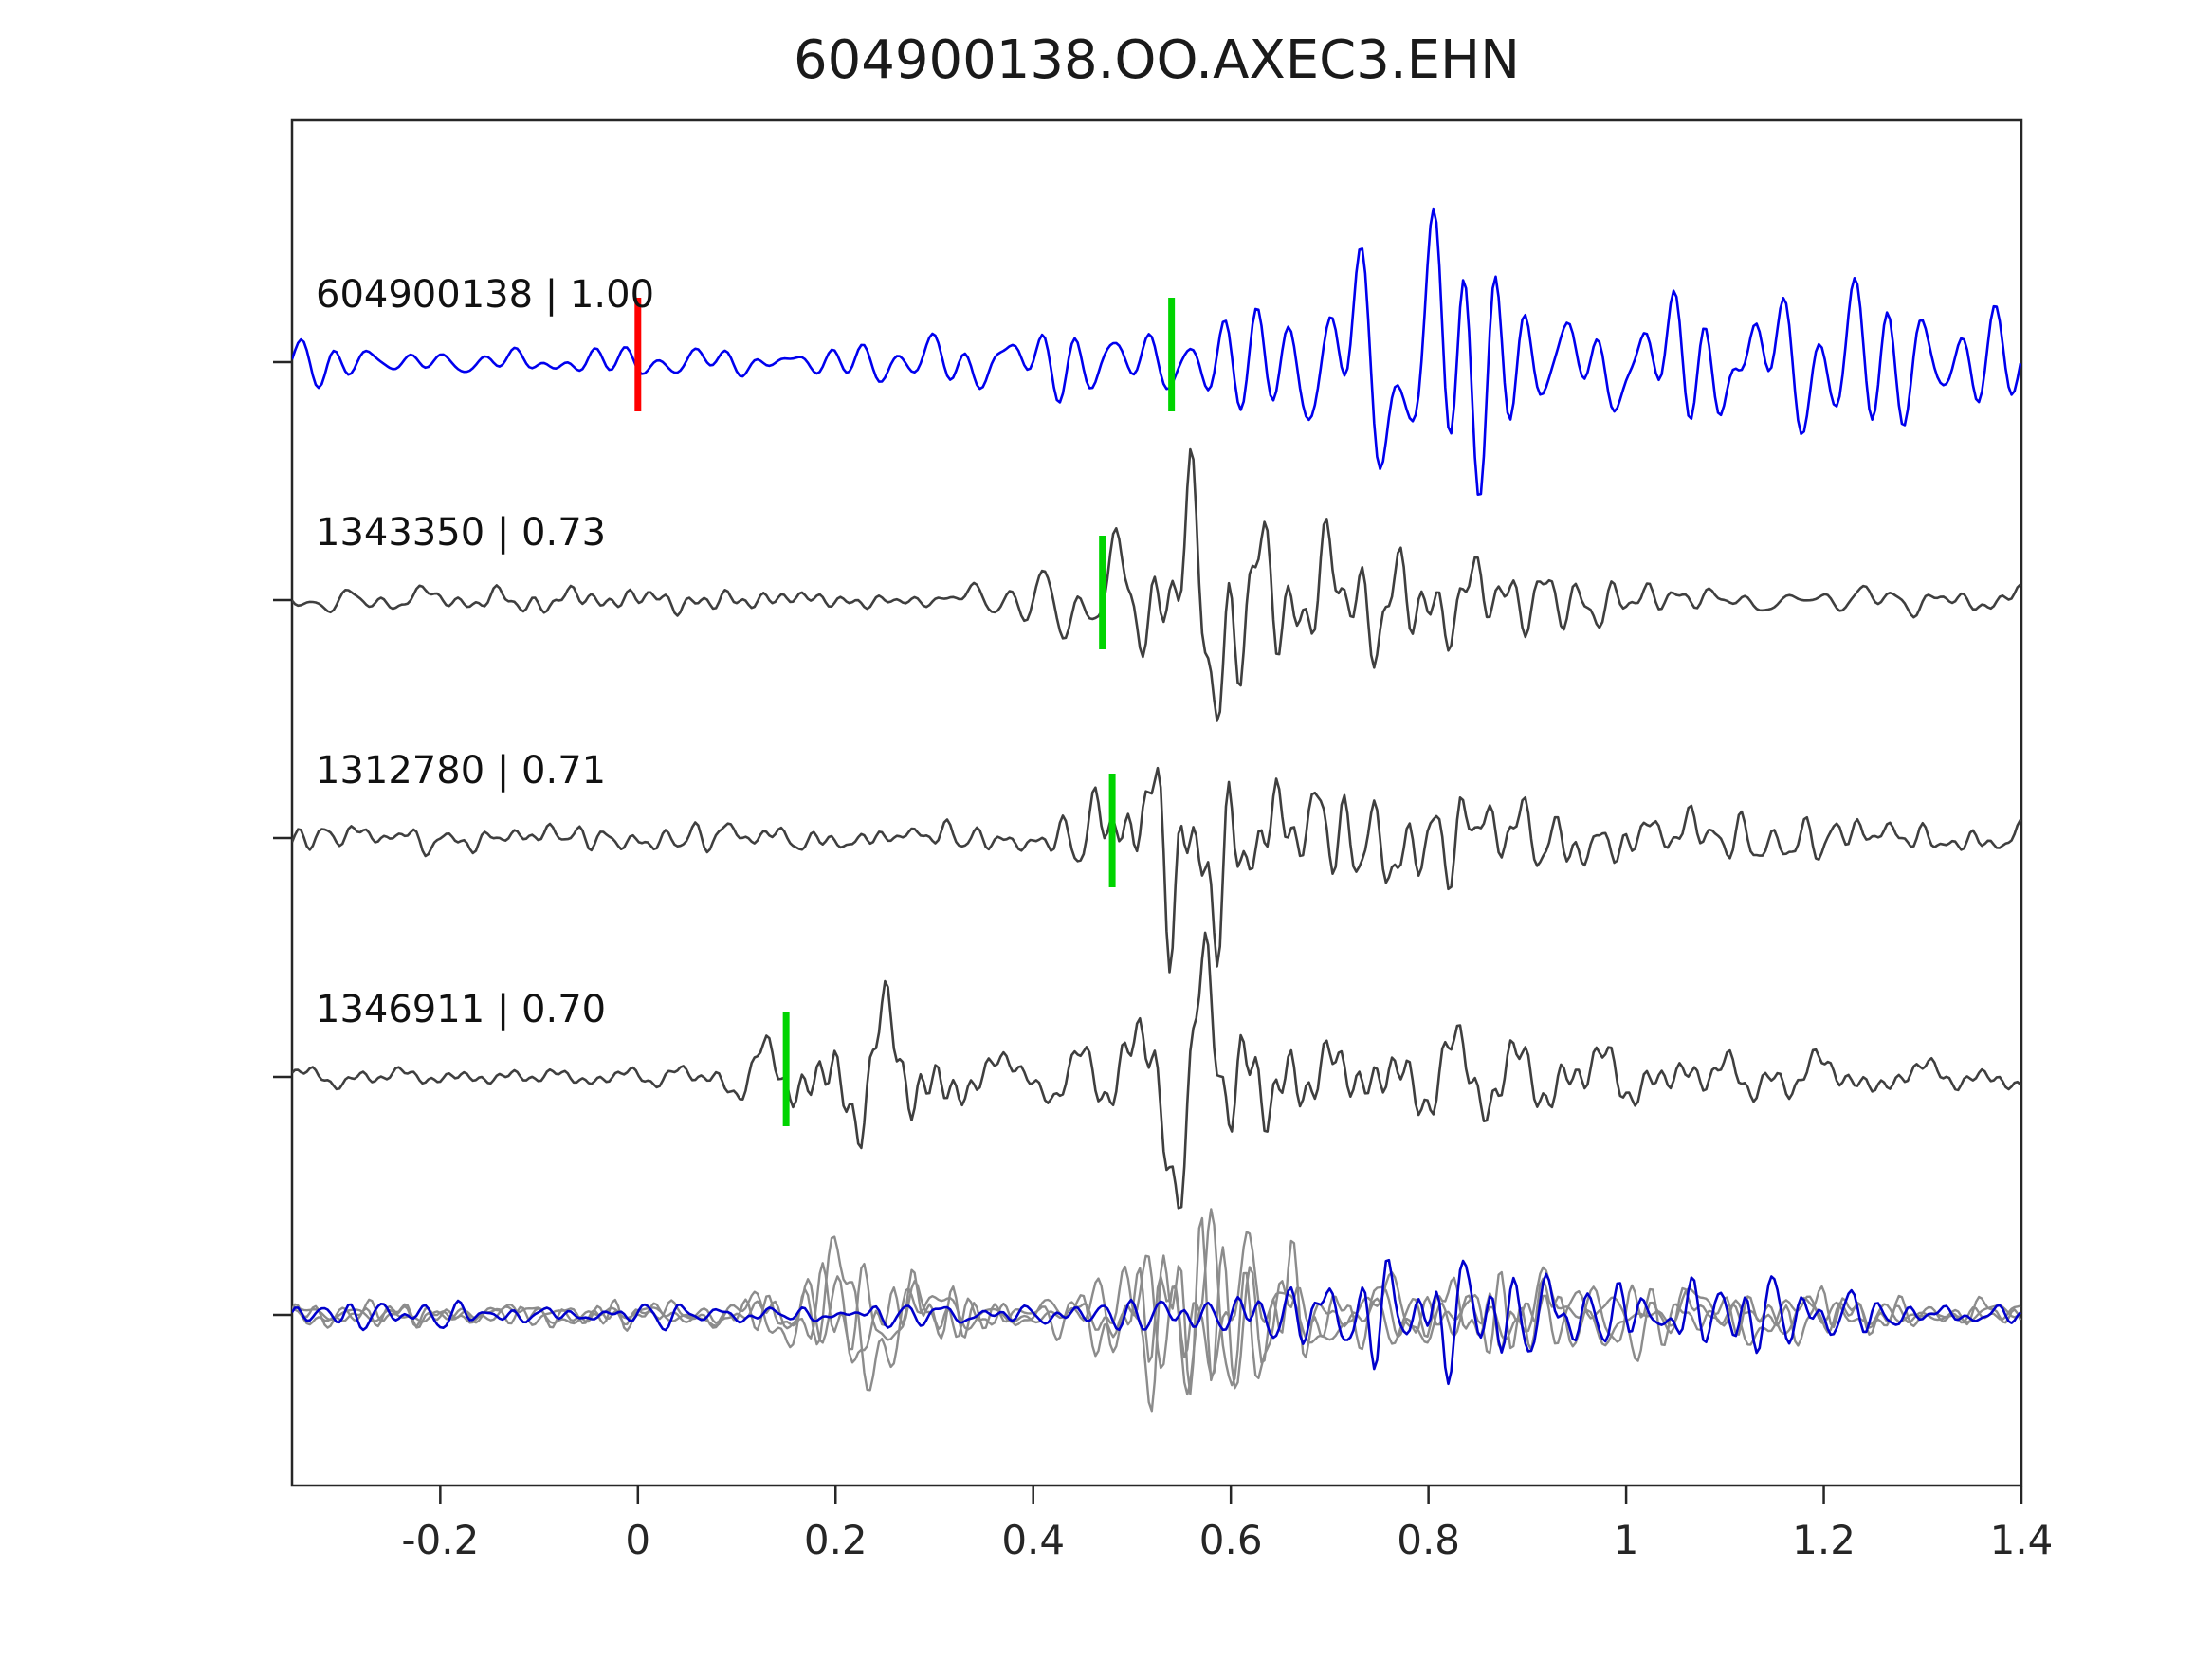 The width and height of the screenshot is (2212, 1659). I want to click on trace-label-1343350: 1343350 | 0.73, so click(461, 533).